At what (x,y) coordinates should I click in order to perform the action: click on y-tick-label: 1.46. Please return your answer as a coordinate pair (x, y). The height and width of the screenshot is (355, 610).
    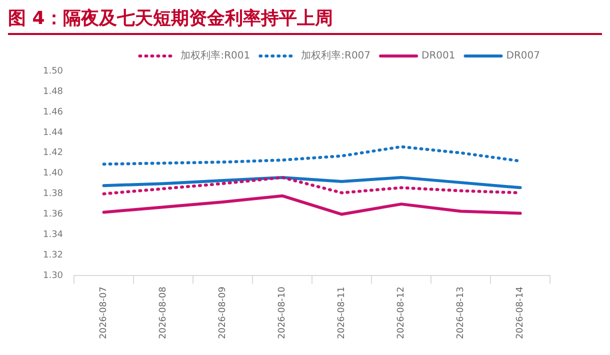
    Looking at the image, I should click on (53, 112).